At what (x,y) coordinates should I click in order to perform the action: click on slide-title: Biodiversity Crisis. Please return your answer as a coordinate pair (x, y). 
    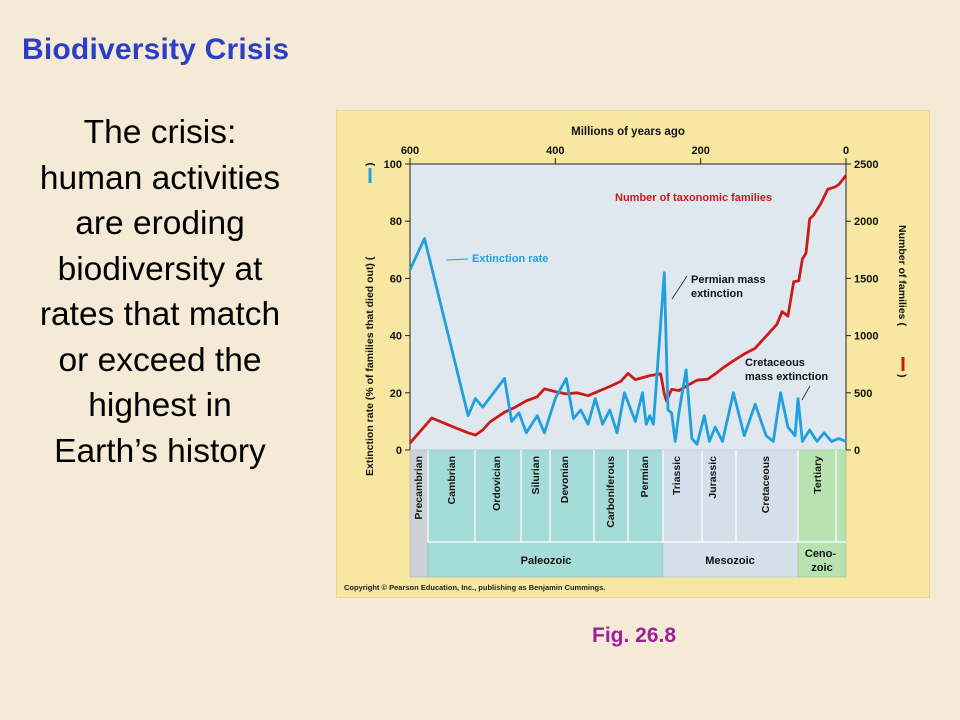
    Looking at the image, I should click on (156, 49).